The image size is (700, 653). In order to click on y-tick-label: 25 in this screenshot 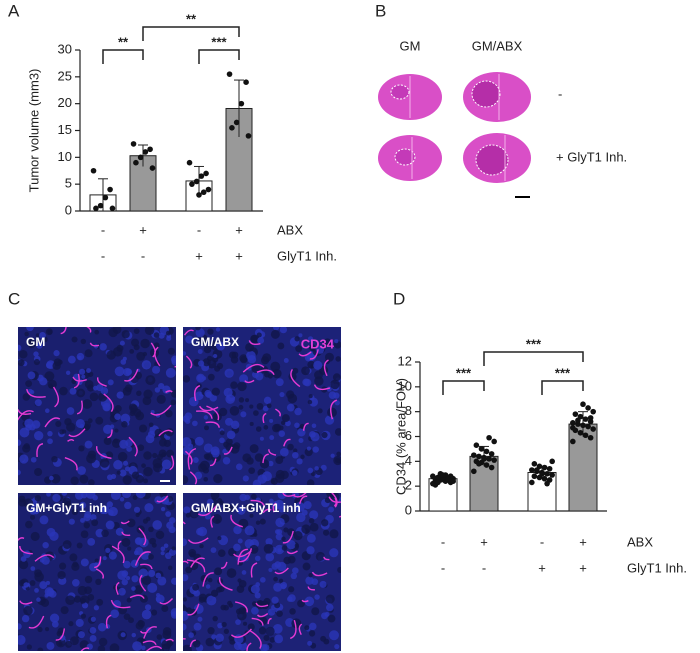, I will do `click(65, 75)`.